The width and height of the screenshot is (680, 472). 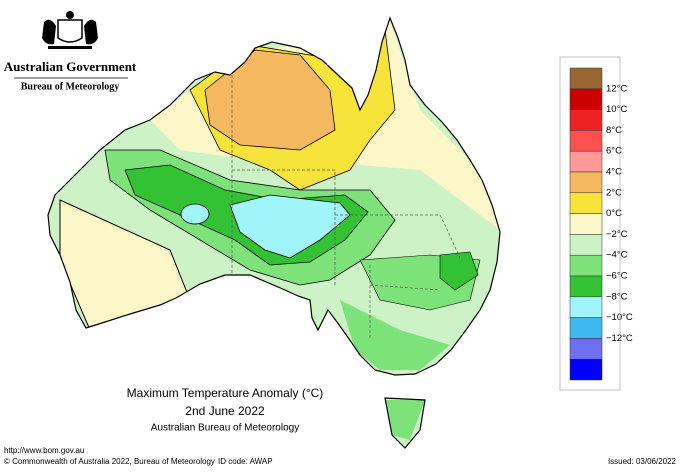 I want to click on map-date: 2nd June 2022, so click(x=225, y=411).